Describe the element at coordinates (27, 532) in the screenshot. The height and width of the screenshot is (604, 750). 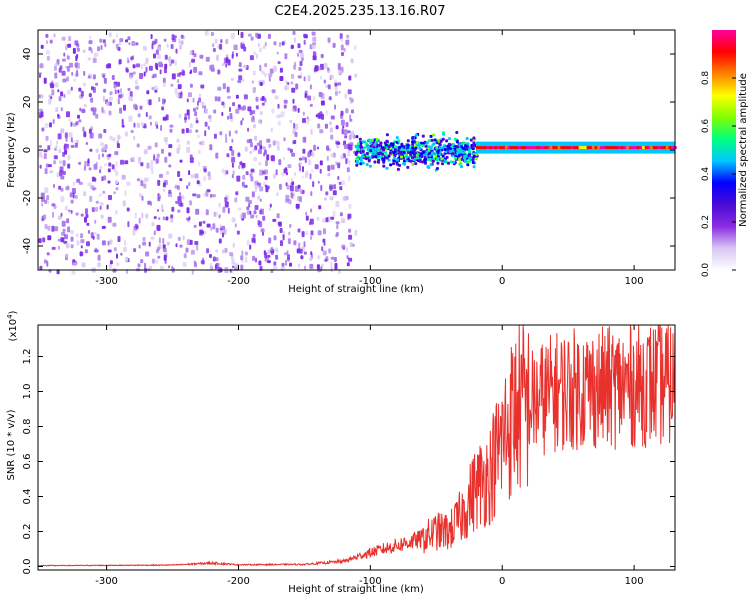
I see `y-tick-label: 0.2` at that location.